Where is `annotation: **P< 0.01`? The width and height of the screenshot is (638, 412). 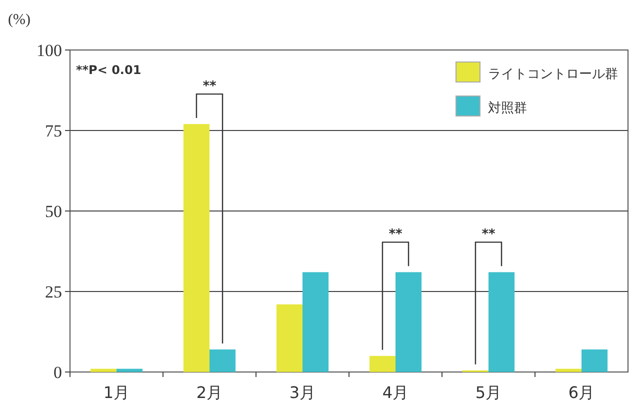 annotation: **P< 0.01 is located at coordinates (109, 70).